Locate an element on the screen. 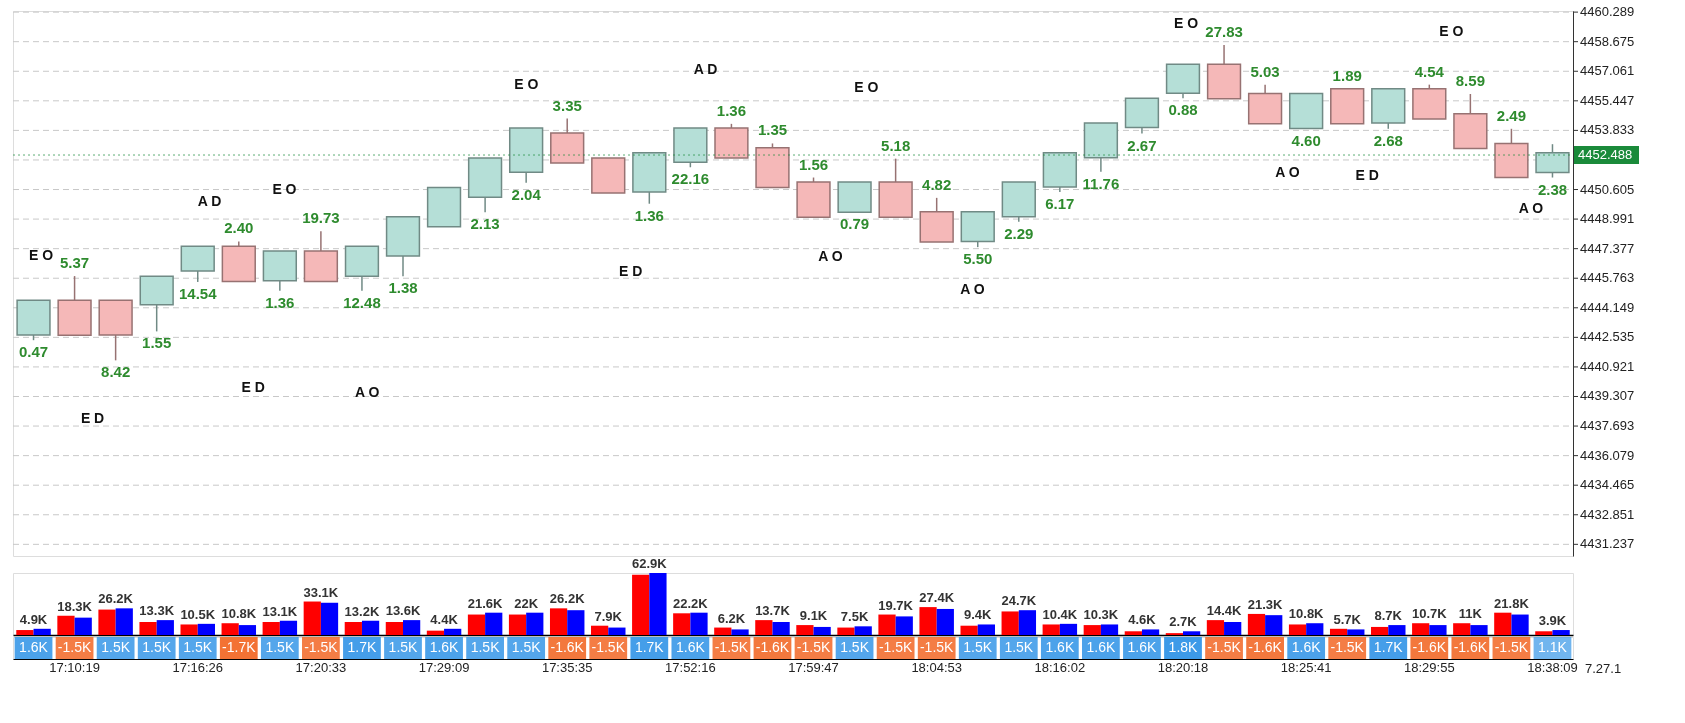  text: 0.88 is located at coordinates (1183, 110).